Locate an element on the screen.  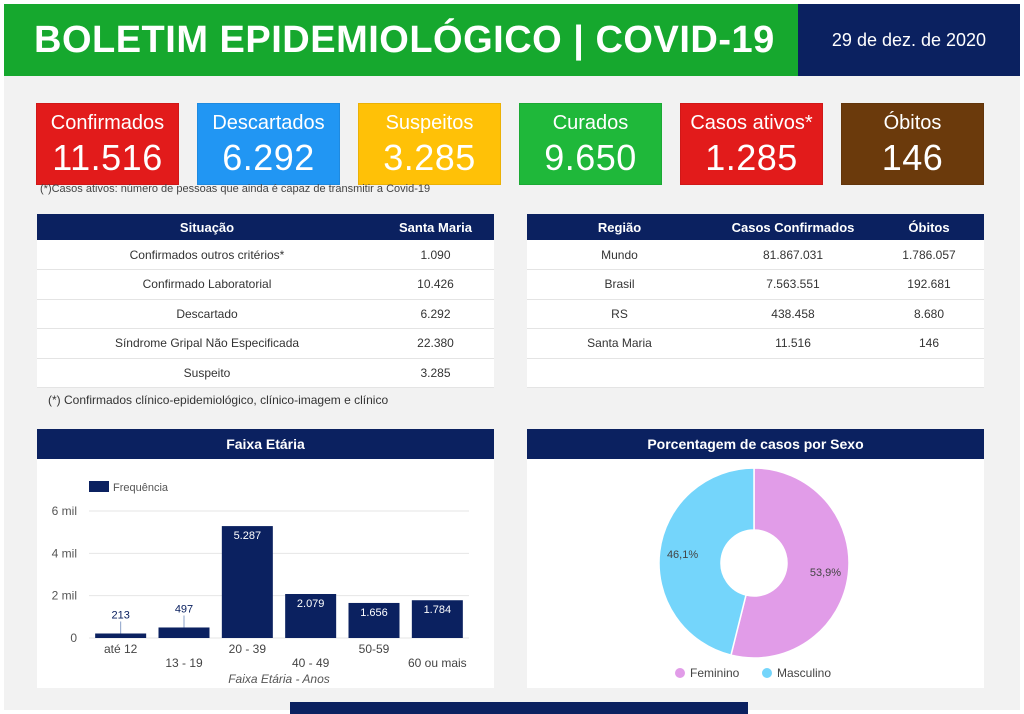
kpi-label: Curados is located at coordinates (590, 123).